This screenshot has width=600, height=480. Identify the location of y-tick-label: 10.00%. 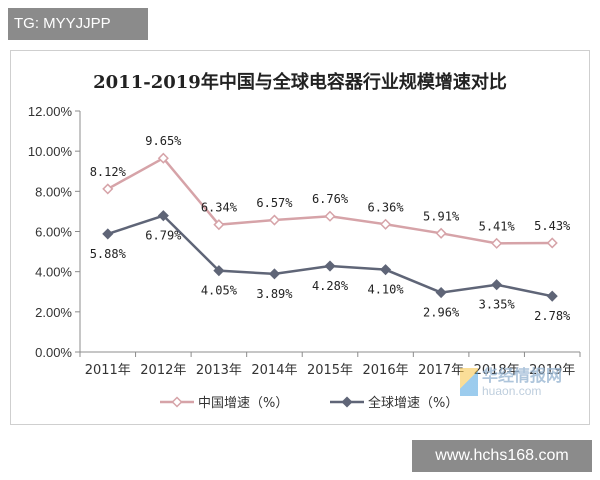
(50, 151).